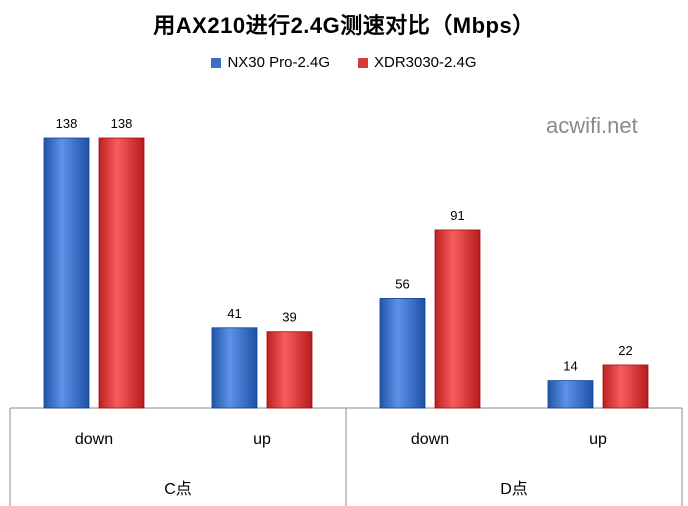 Image resolution: width=688 pixels, height=506 pixels. I want to click on group-label: C点, so click(178, 489).